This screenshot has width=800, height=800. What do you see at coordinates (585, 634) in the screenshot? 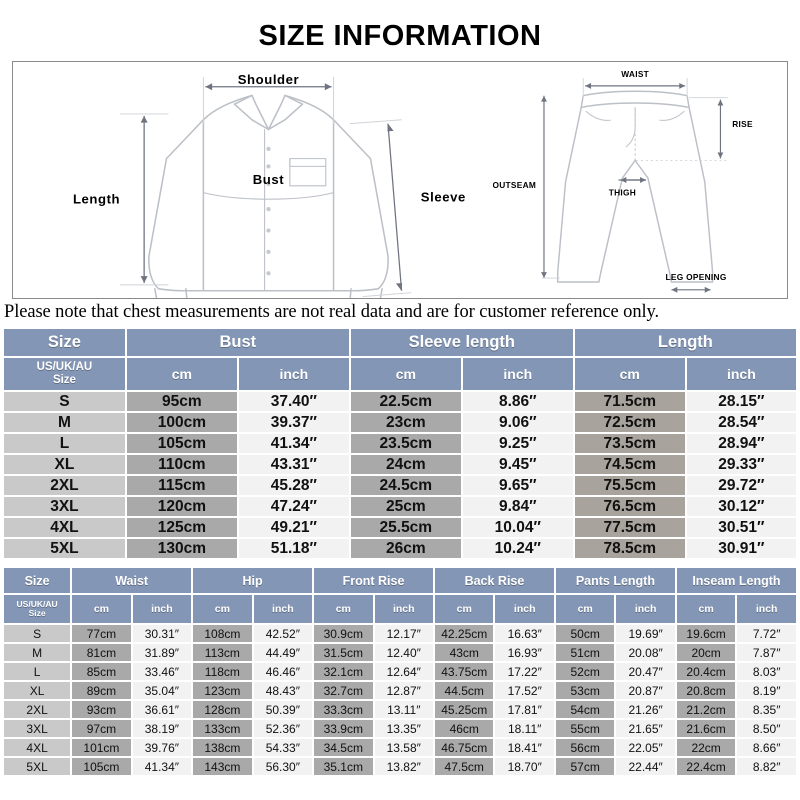
I see `cell-pants-length-cm: 50cm` at bounding box center [585, 634].